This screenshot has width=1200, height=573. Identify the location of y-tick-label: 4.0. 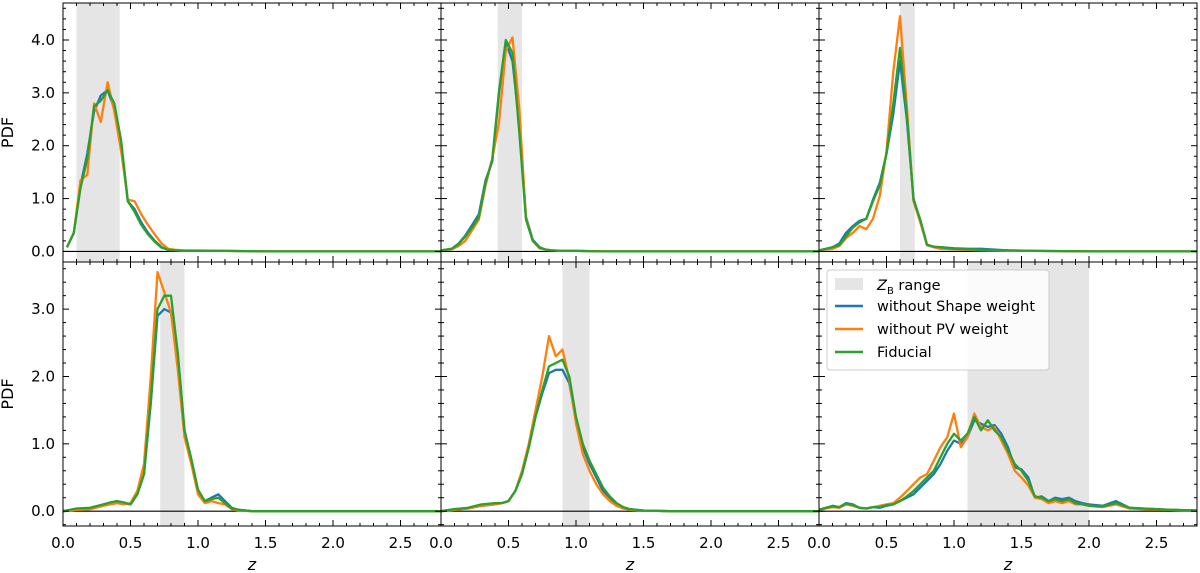
(43, 40).